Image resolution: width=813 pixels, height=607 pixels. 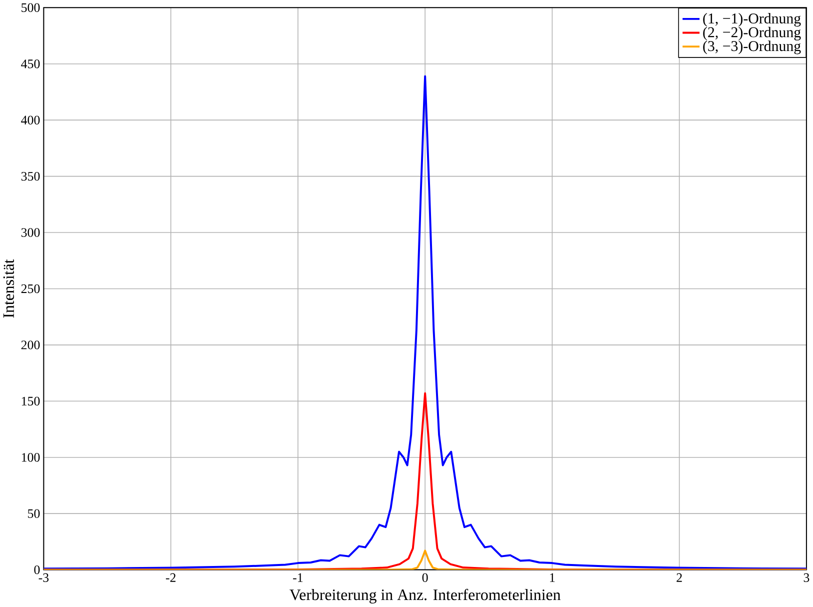 I want to click on y-tick-label: 500, so click(x=31, y=7).